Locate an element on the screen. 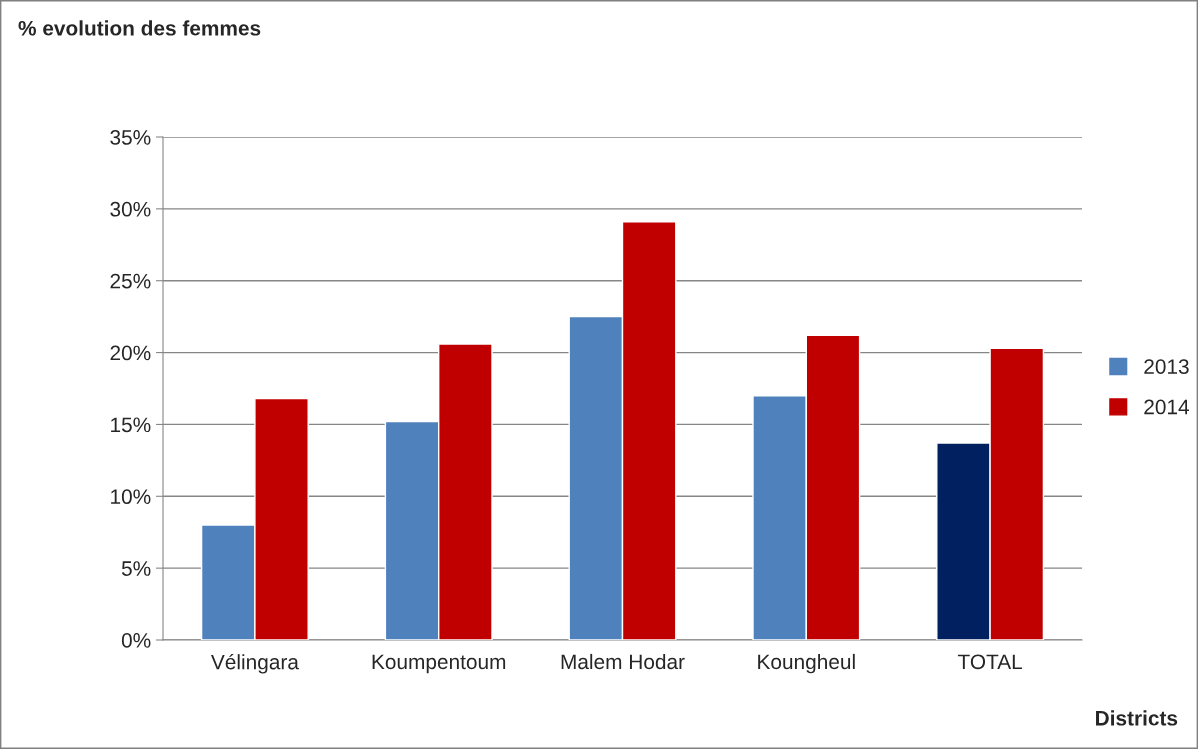 The height and width of the screenshot is (749, 1198). legend-label: 2013 is located at coordinates (1166, 366).